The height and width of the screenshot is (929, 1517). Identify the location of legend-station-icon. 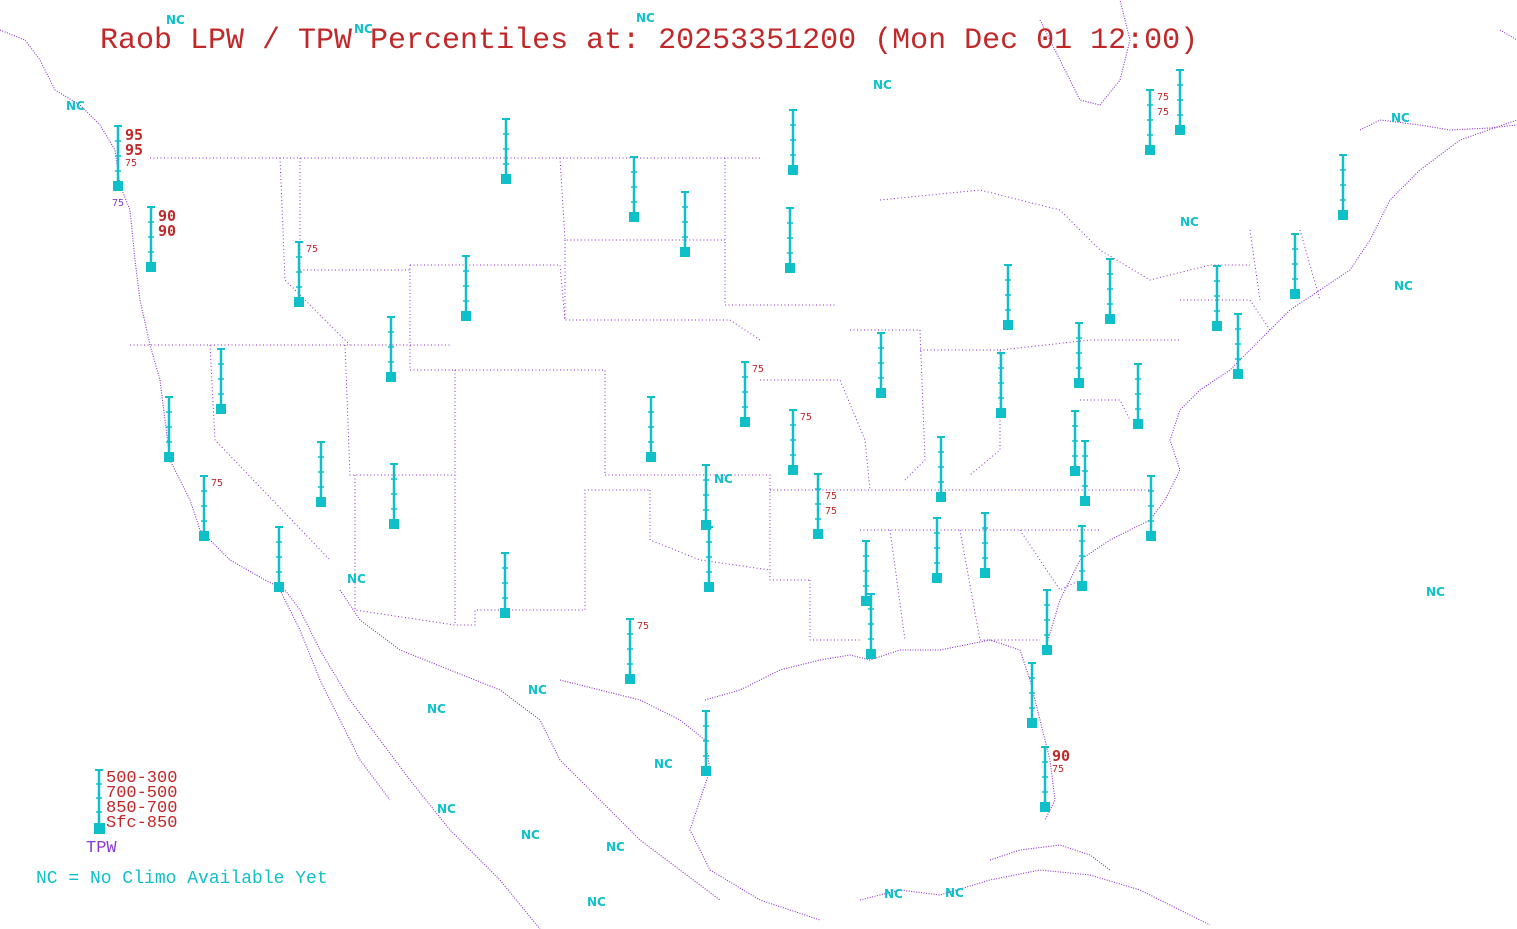
(99, 801).